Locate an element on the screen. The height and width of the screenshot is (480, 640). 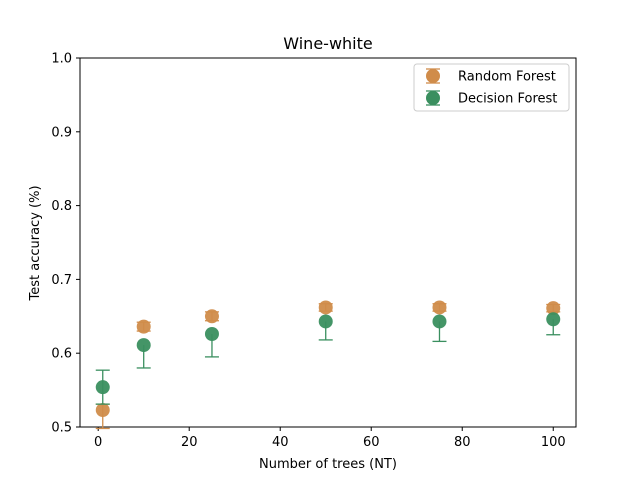
y-tick-label: 0.9 is located at coordinates (61, 132).